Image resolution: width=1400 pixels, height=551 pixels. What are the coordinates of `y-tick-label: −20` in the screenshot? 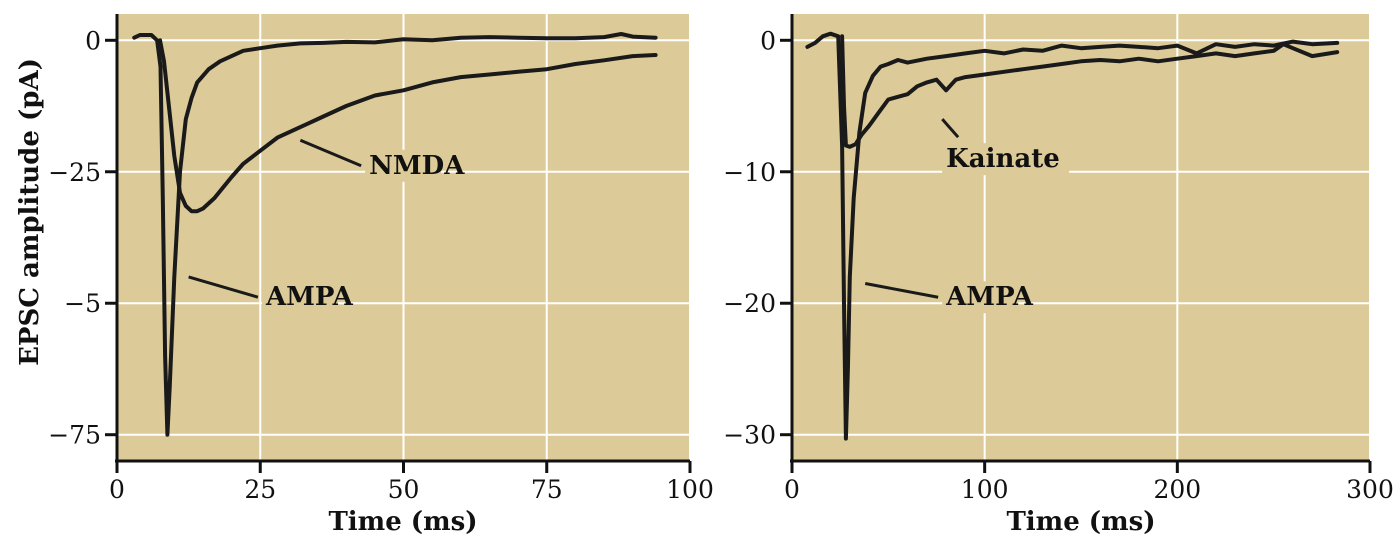 It's located at (749, 303).